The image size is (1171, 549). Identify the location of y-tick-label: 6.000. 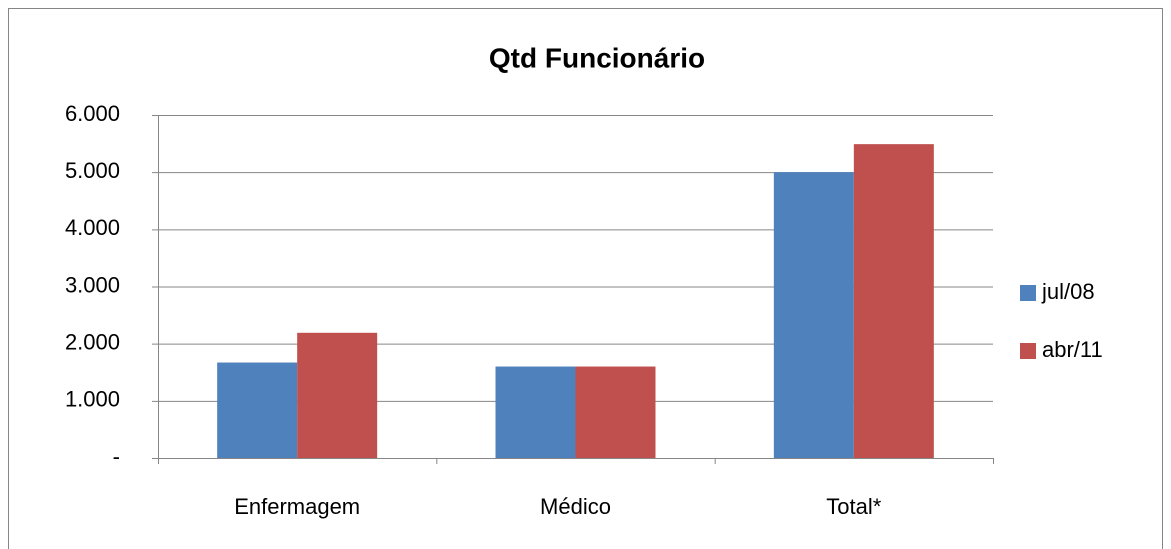
(92, 113).